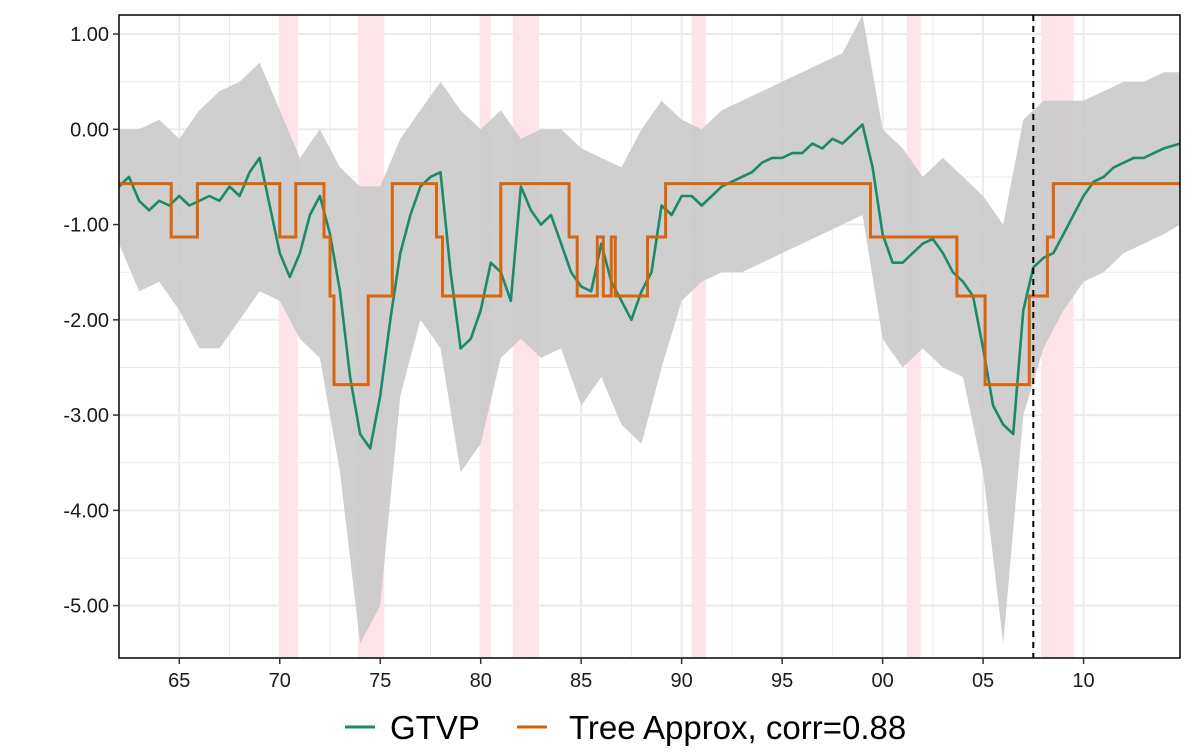  What do you see at coordinates (86, 511) in the screenshot?
I see `y-tick-label: -4.00` at bounding box center [86, 511].